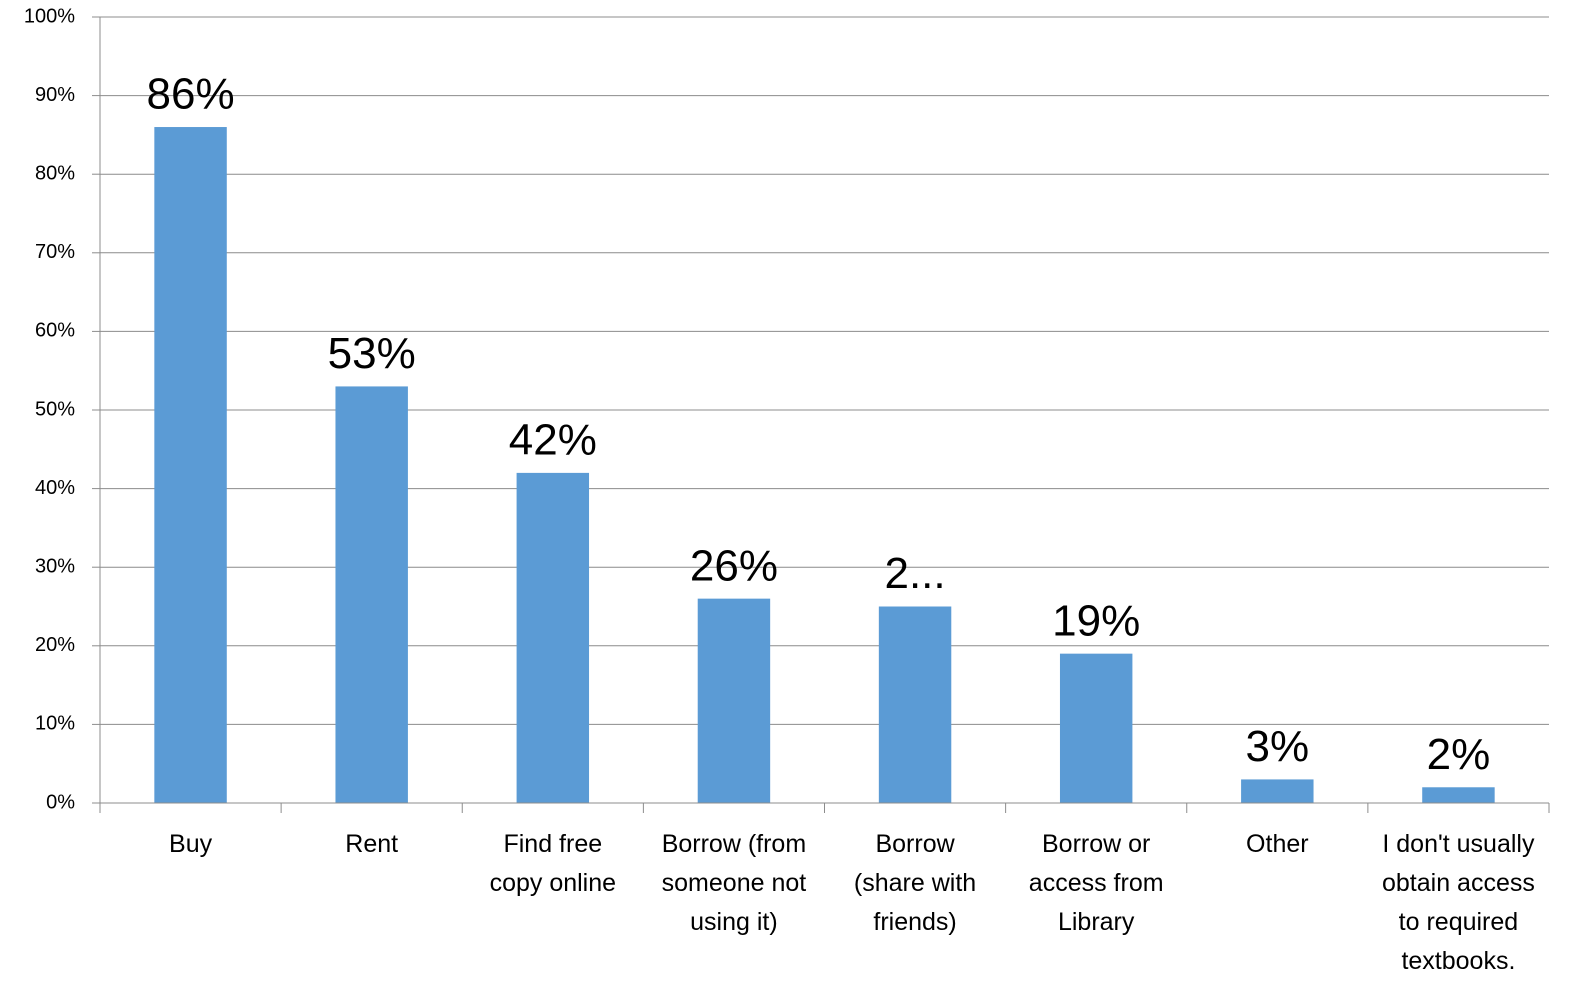  What do you see at coordinates (1278, 746) in the screenshot?
I see `data-label: 3%` at bounding box center [1278, 746].